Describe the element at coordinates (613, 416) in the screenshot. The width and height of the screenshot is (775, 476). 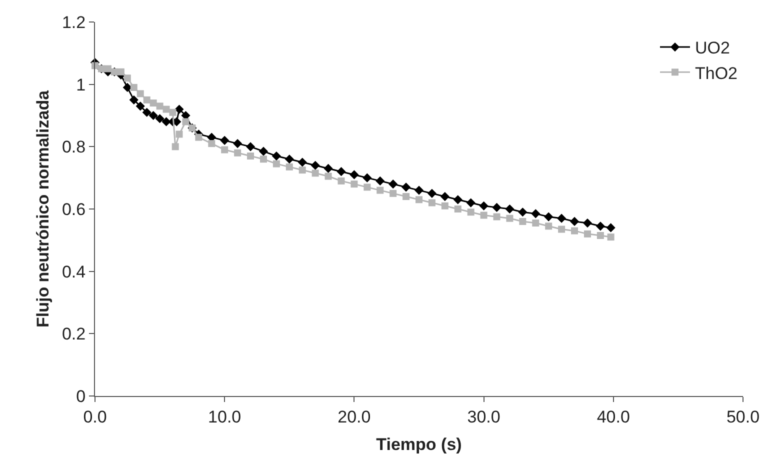
I see `x-tick-label: 40.0` at that location.